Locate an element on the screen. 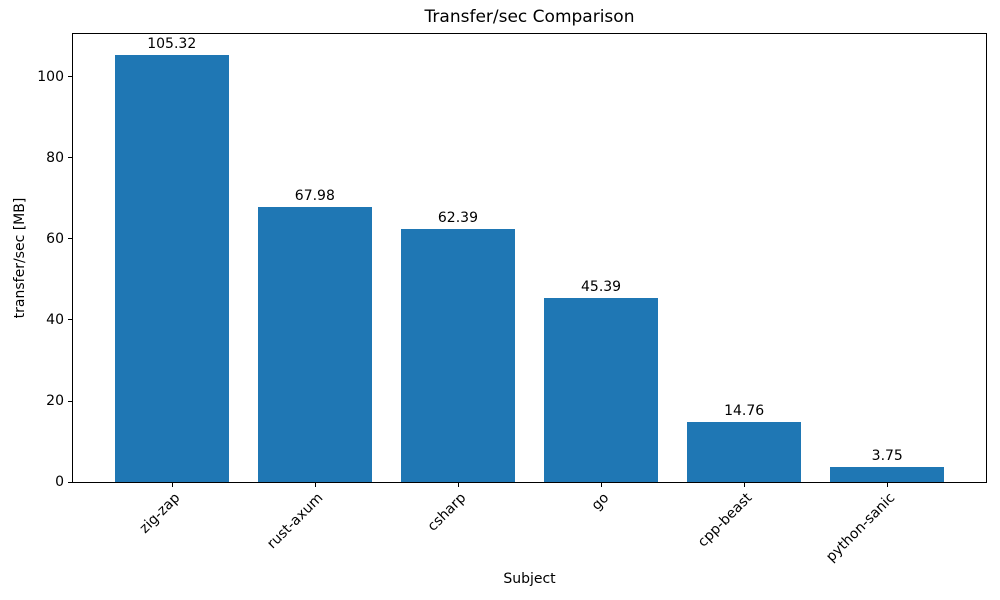 The image size is (1000, 600). x-axis-label: Subject is located at coordinates (529, 579).